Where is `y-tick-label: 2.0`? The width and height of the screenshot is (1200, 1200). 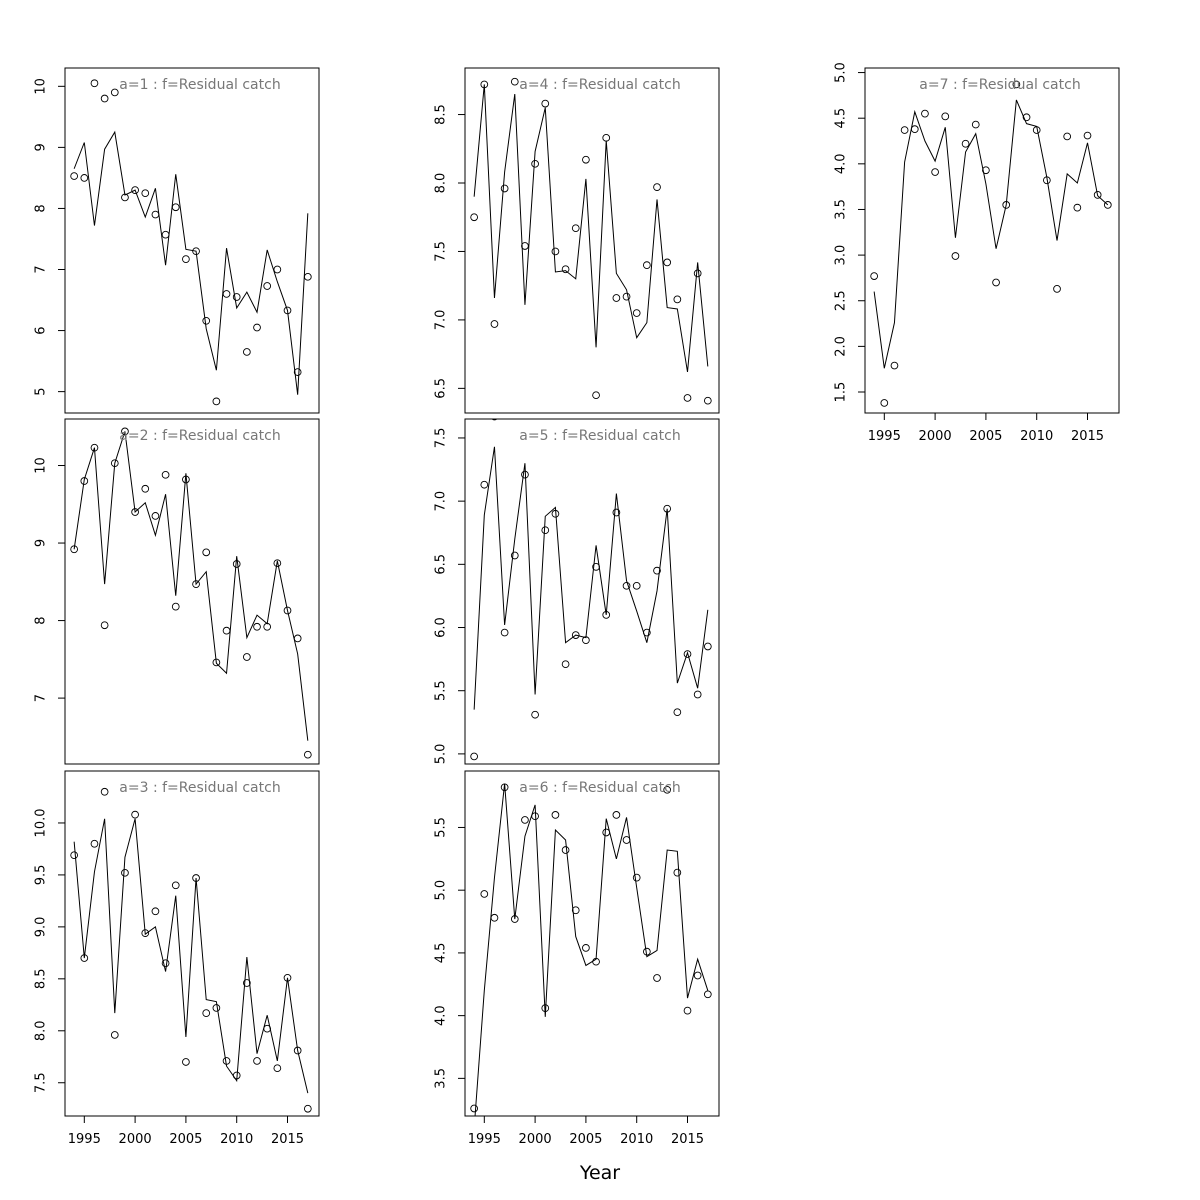 y-tick-label: 2.0 is located at coordinates (841, 346).